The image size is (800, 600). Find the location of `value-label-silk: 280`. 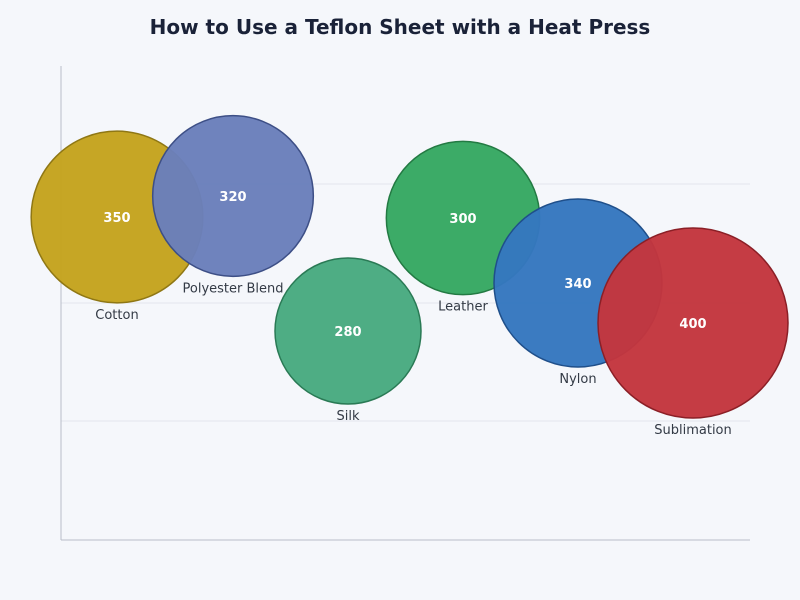

value-label-silk: 280 is located at coordinates (347, 332).